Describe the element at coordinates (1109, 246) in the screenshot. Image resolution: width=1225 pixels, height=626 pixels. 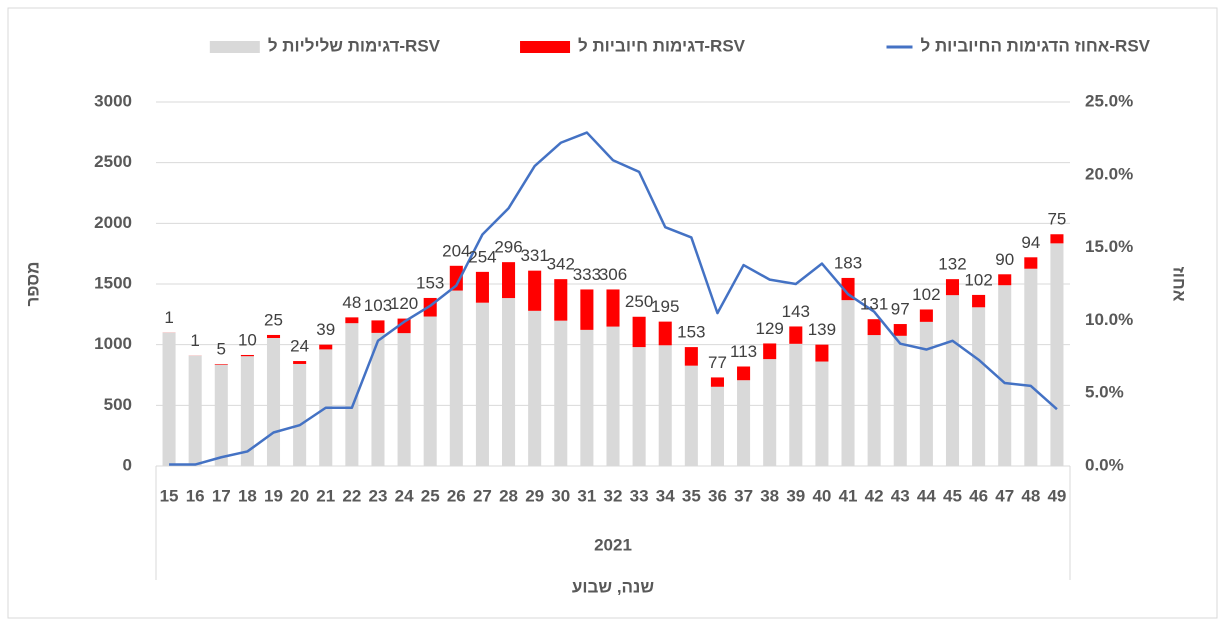
I see `y2-tick-label: 15.0%` at that location.